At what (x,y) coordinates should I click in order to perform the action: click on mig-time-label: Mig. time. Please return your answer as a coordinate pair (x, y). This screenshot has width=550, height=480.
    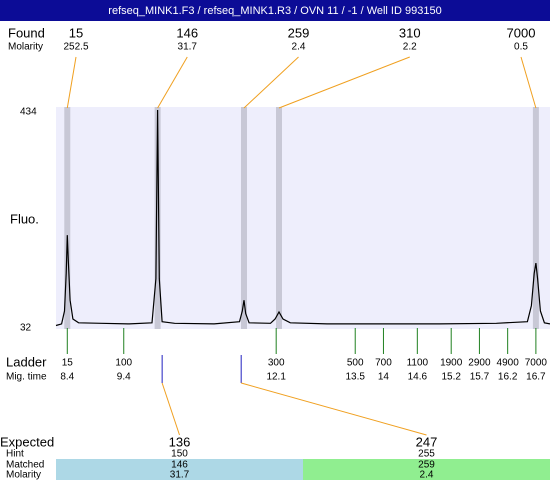
    Looking at the image, I should click on (26, 377).